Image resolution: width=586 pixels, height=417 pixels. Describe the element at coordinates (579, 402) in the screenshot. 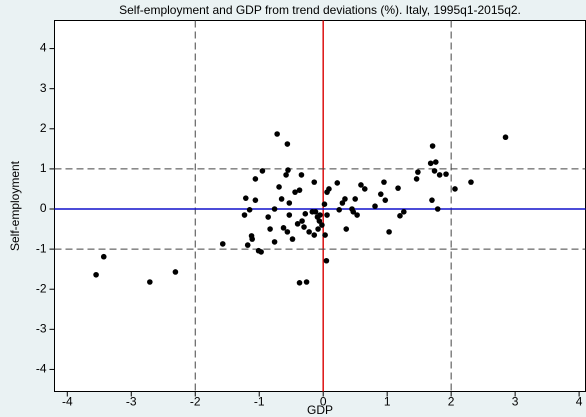

I see `x-tick-label: 4` at that location.